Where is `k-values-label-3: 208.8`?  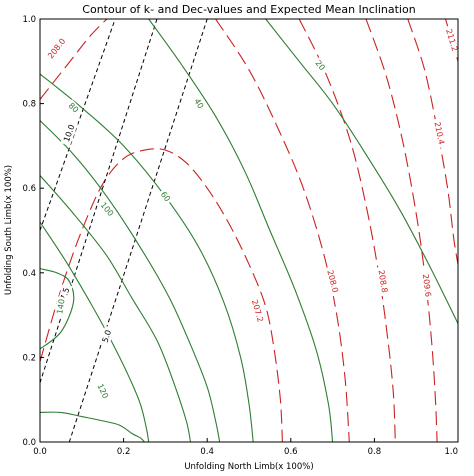 k-values-label-3: 208.8 is located at coordinates (383, 281).